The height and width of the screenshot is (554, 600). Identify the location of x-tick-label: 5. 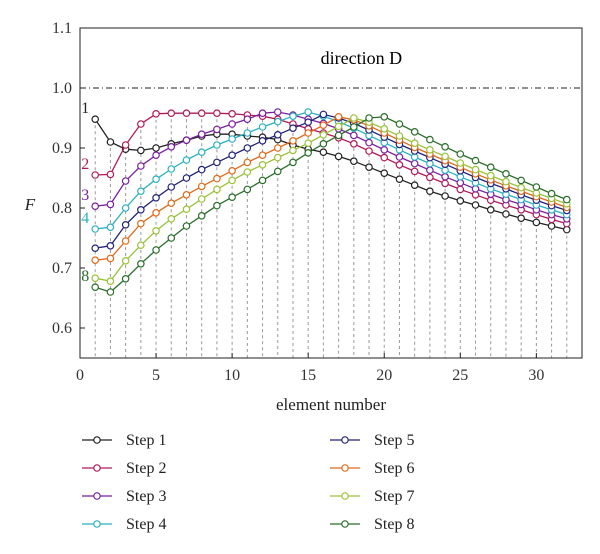
(156, 375).